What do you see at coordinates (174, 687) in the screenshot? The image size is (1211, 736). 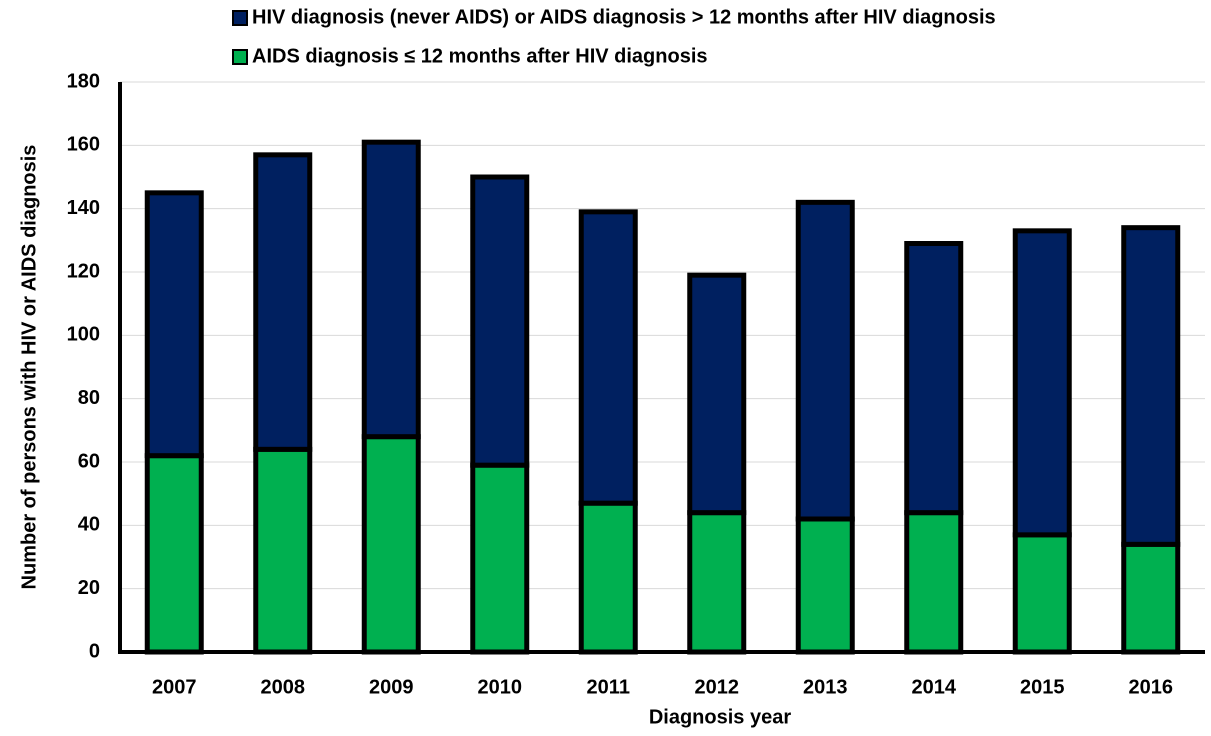 I see `x-tick-label: 2007` at bounding box center [174, 687].